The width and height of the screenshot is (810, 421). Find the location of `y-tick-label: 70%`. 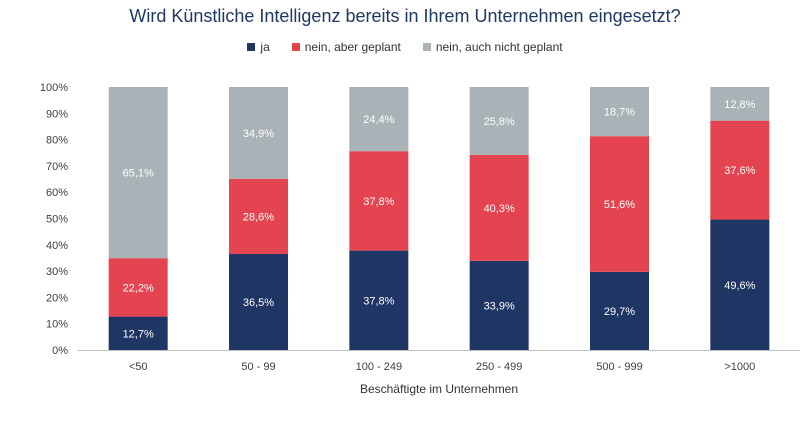

y-tick-label: 70% is located at coordinates (57, 167).